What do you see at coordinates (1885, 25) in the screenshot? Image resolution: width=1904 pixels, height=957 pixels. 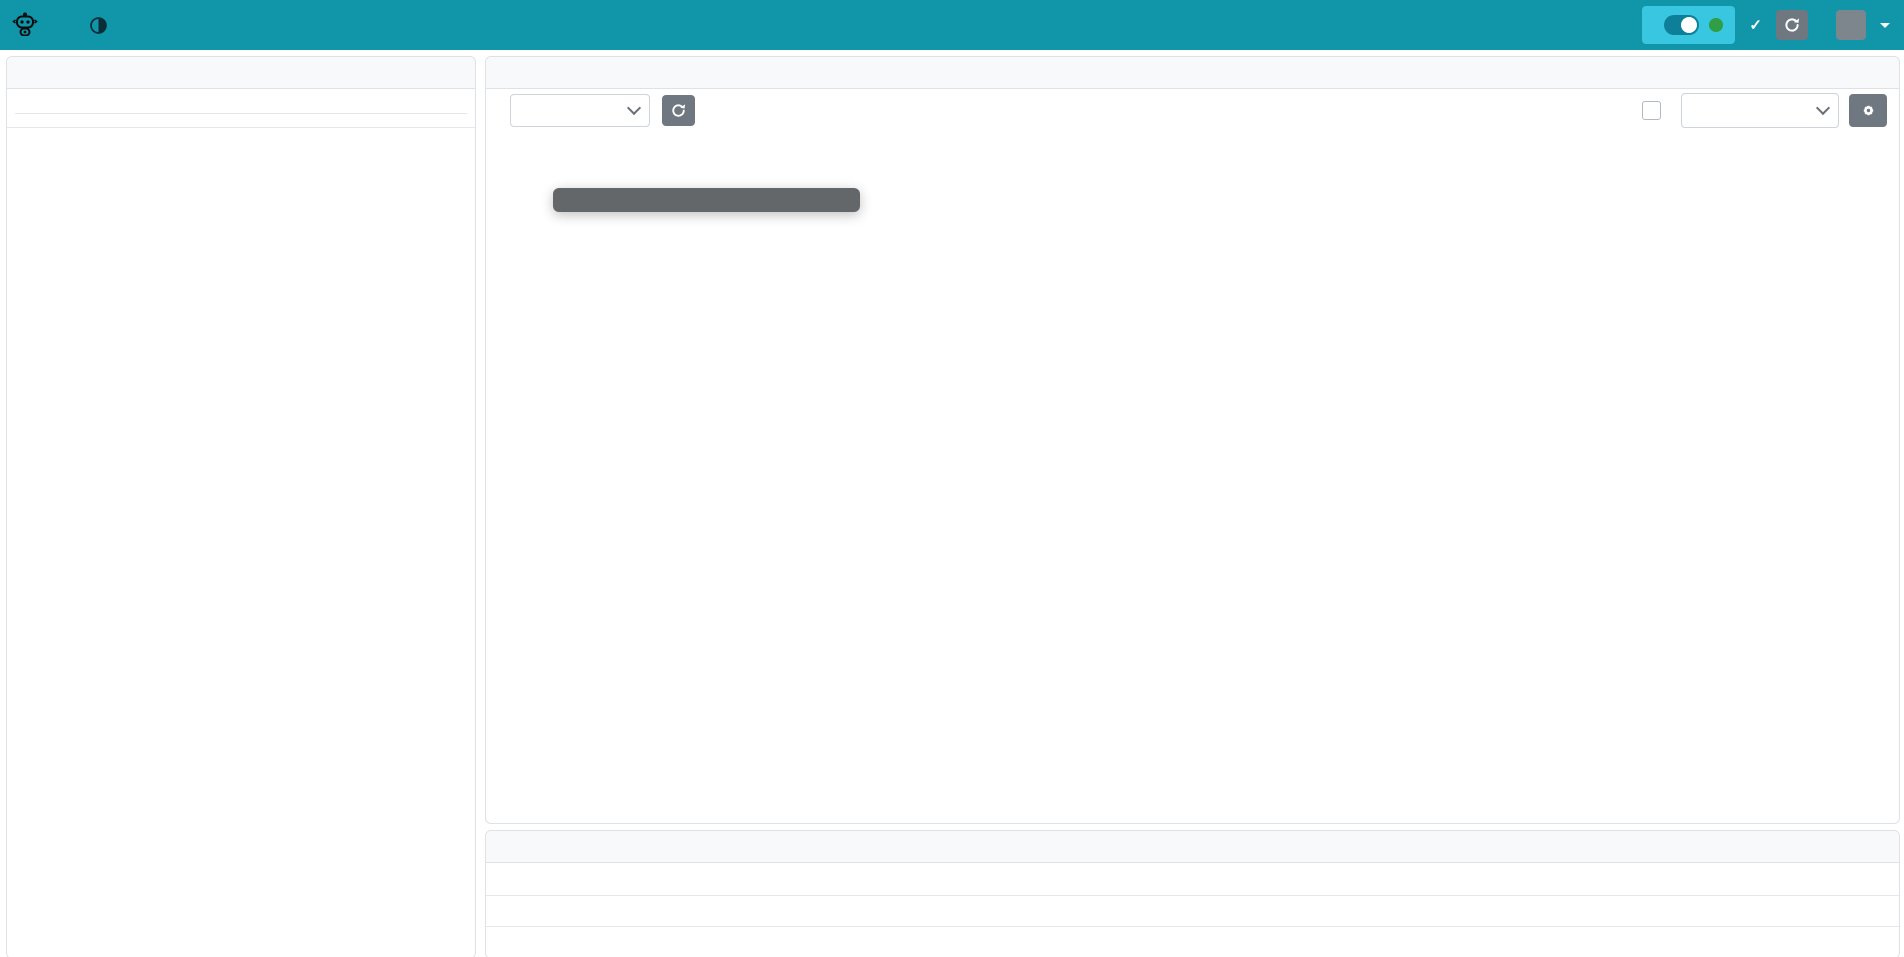 I see `avatar-caret-icon` at bounding box center [1885, 25].